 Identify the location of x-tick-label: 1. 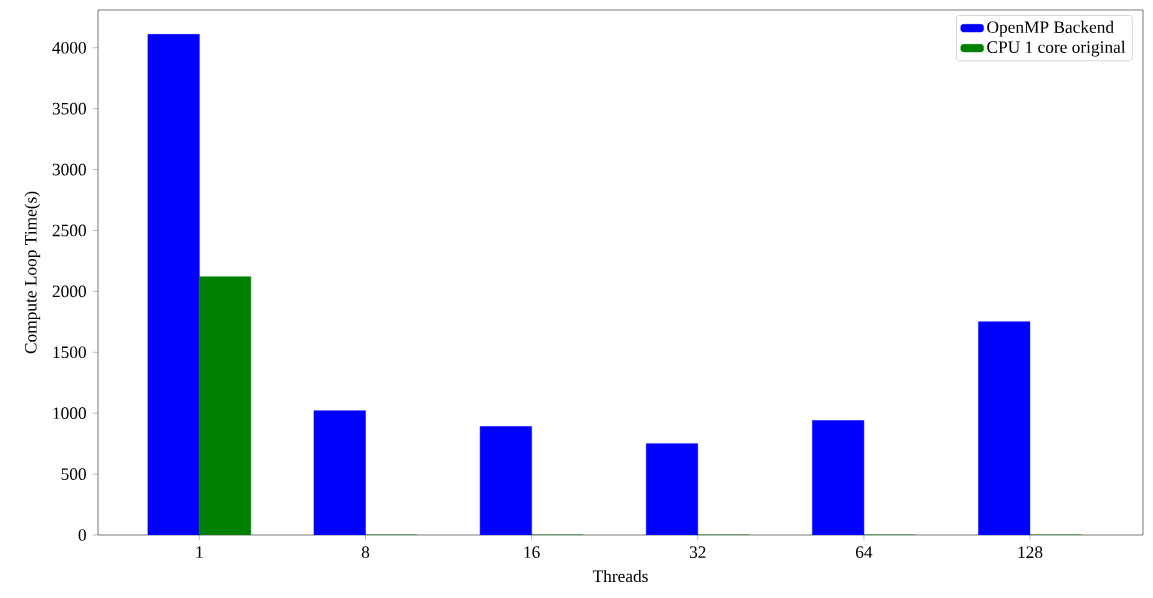
(199, 552).